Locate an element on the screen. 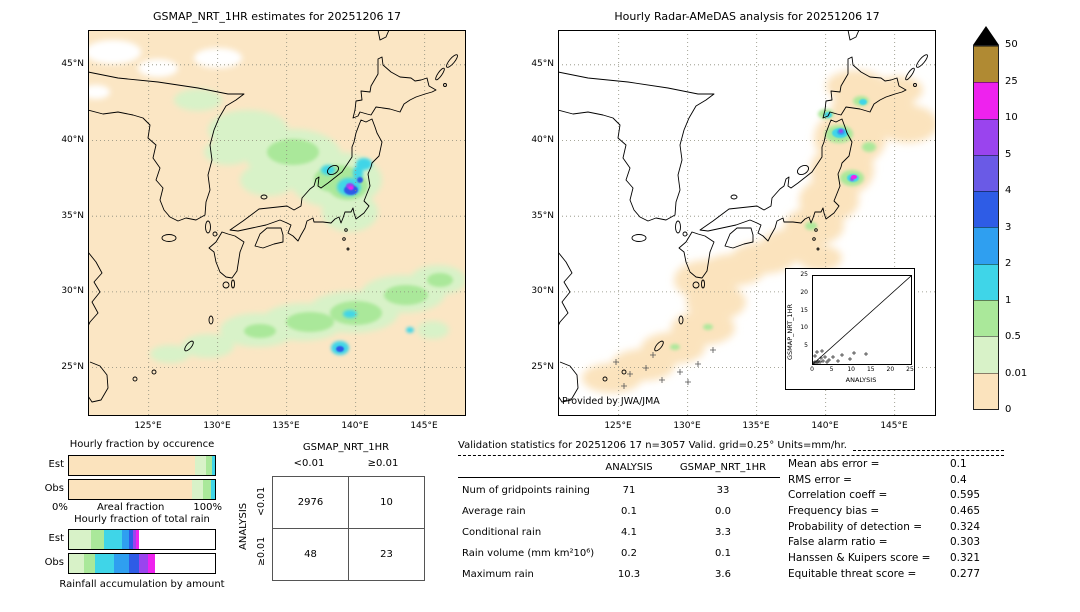 This screenshot has width=1080, height=612. score-label: Mean abs error = is located at coordinates (834, 464).